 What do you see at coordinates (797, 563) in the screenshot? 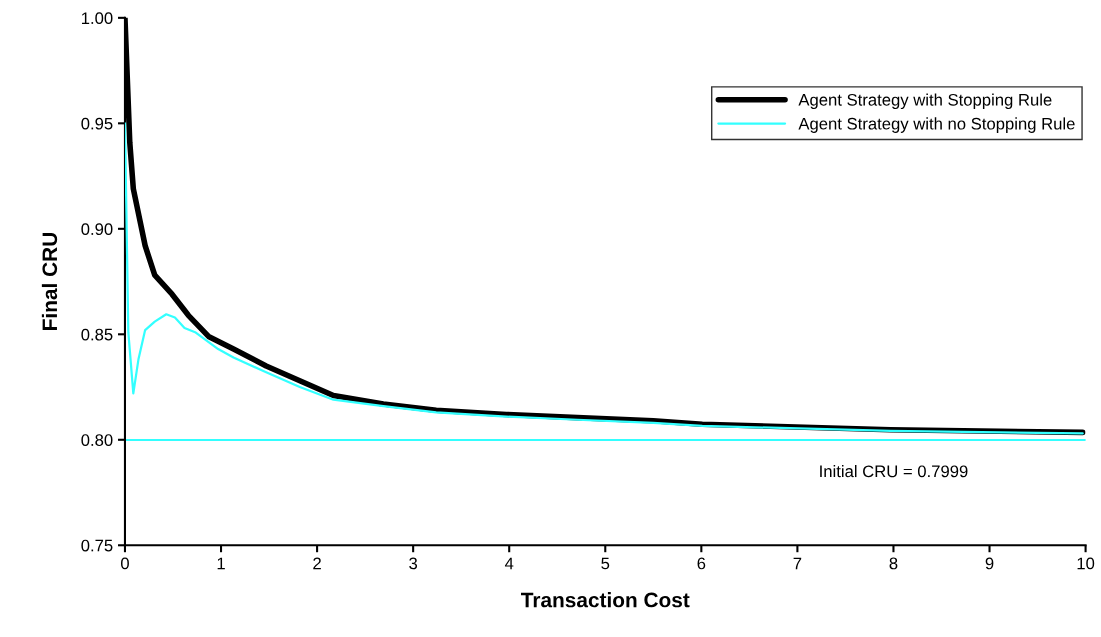
I see `x-tick-label: 7` at bounding box center [797, 563].